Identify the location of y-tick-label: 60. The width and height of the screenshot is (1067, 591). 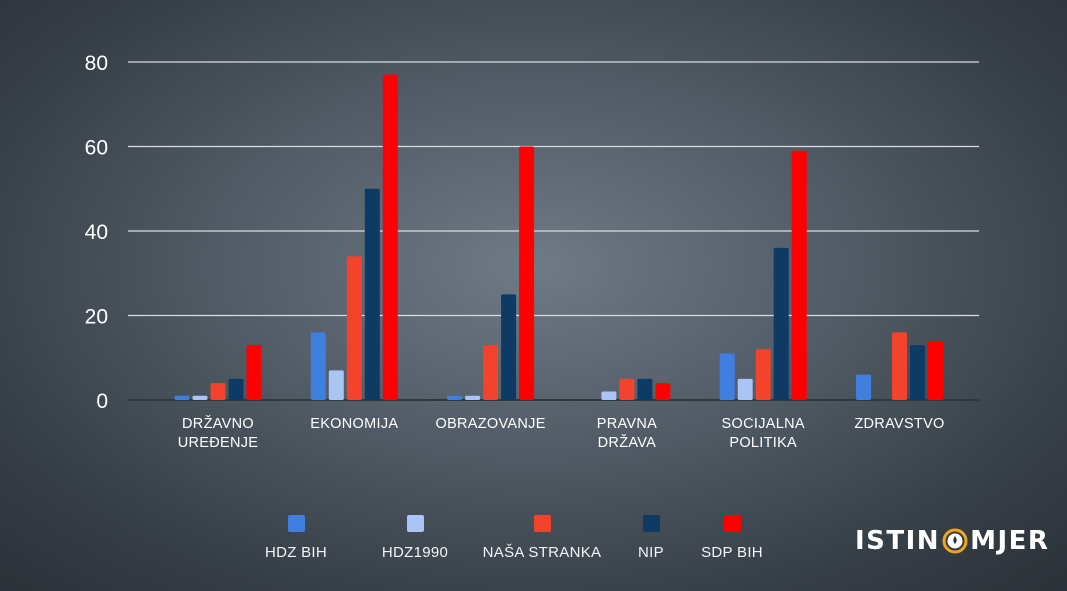
(96, 148).